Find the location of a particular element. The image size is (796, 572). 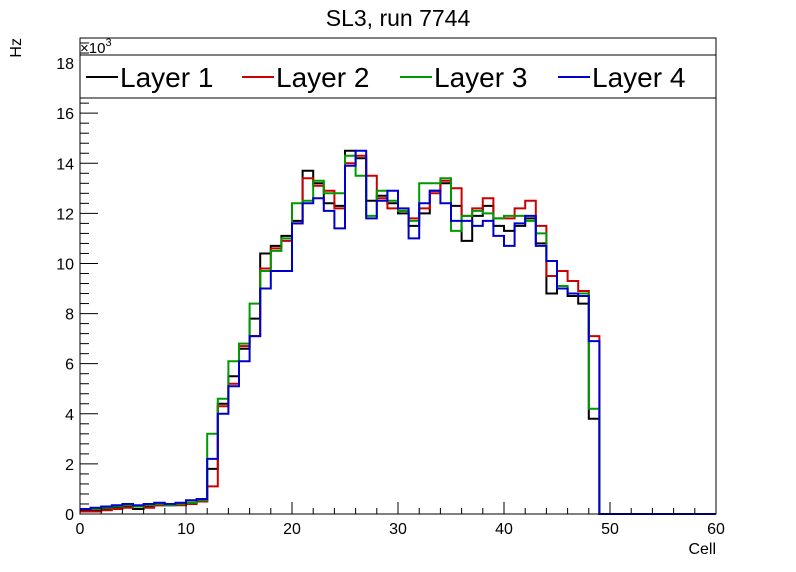

y-tick-label: 2 is located at coordinates (69, 465).